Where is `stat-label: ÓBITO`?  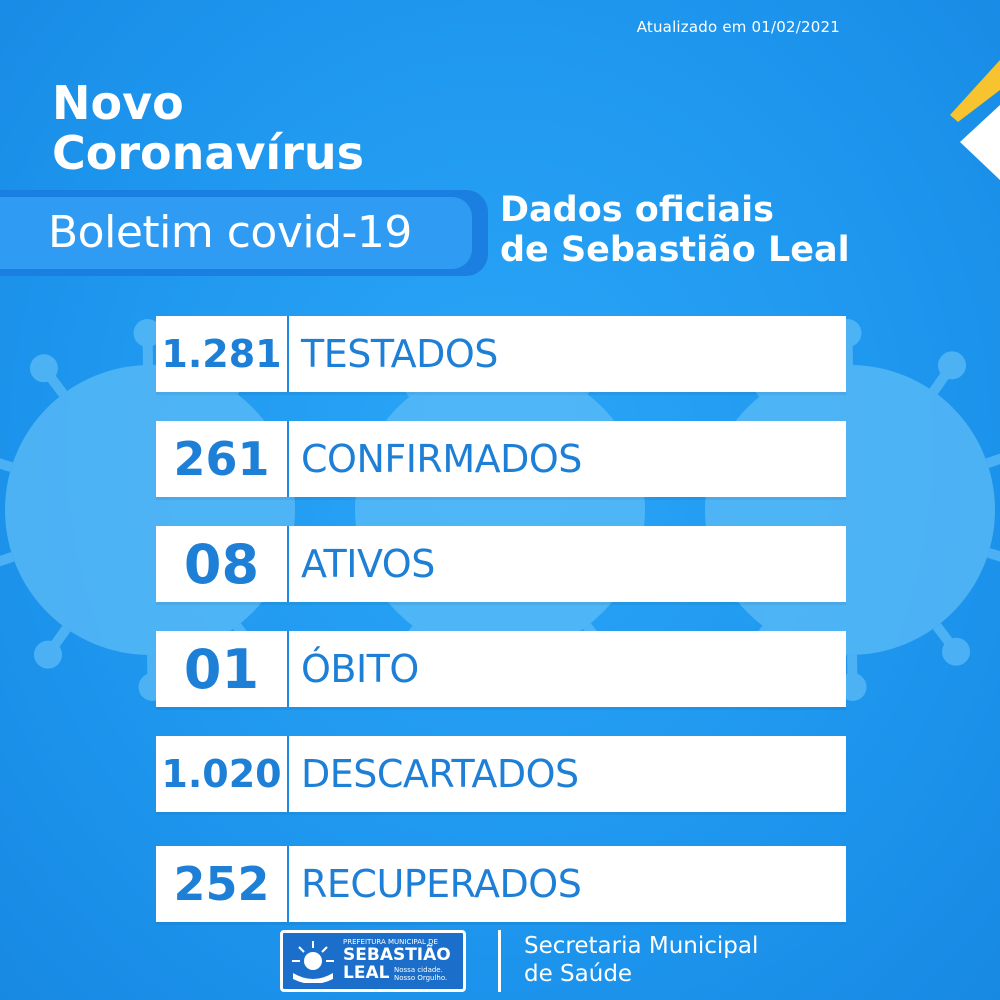 stat-label: ÓBITO is located at coordinates (360, 669).